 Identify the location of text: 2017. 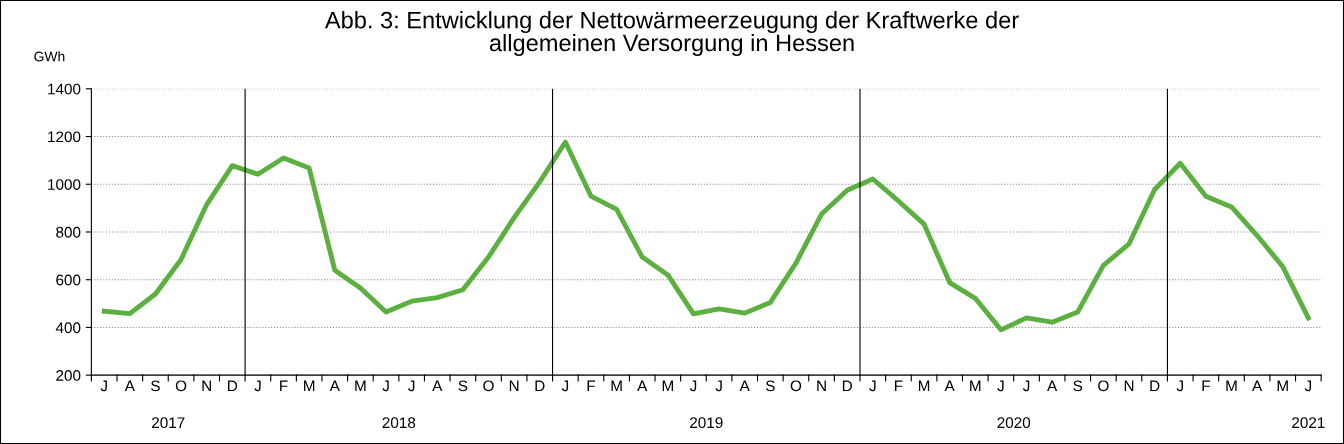
(168, 423).